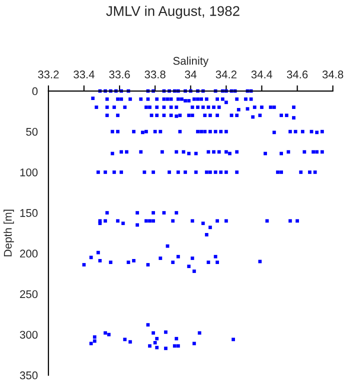  What do you see at coordinates (29, 294) in the screenshot?
I see `y-tick-label: 250` at bounding box center [29, 294].